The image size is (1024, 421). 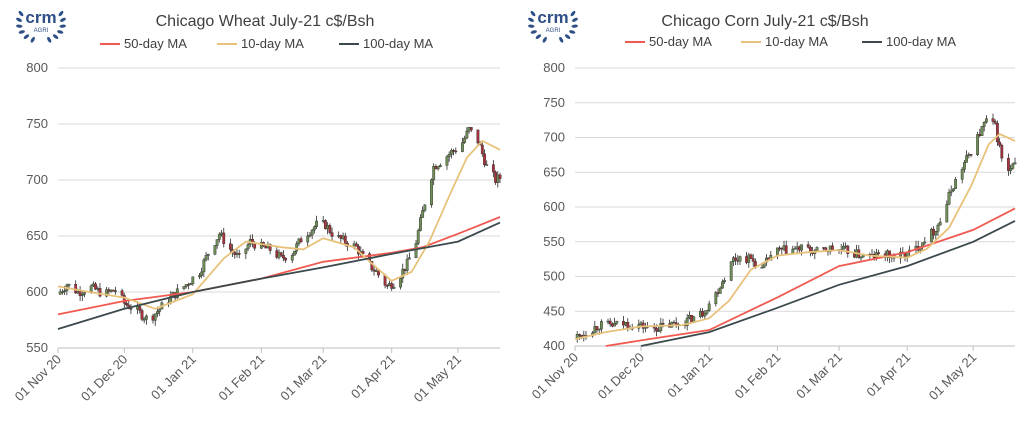 What do you see at coordinates (398, 43) in the screenshot?
I see `legend-entry: 100-day MA` at bounding box center [398, 43].